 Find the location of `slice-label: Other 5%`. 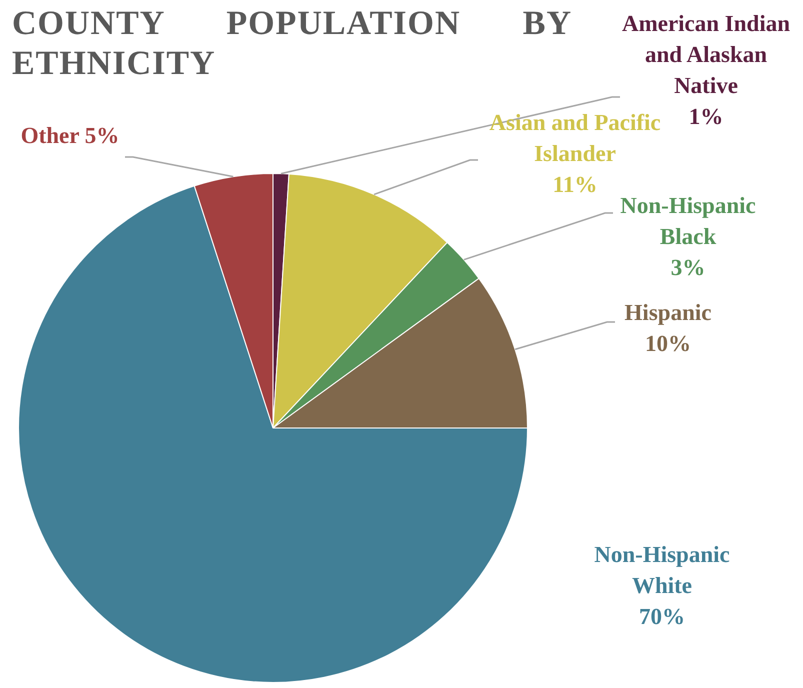

slice-label: Other 5% is located at coordinates (70, 135).